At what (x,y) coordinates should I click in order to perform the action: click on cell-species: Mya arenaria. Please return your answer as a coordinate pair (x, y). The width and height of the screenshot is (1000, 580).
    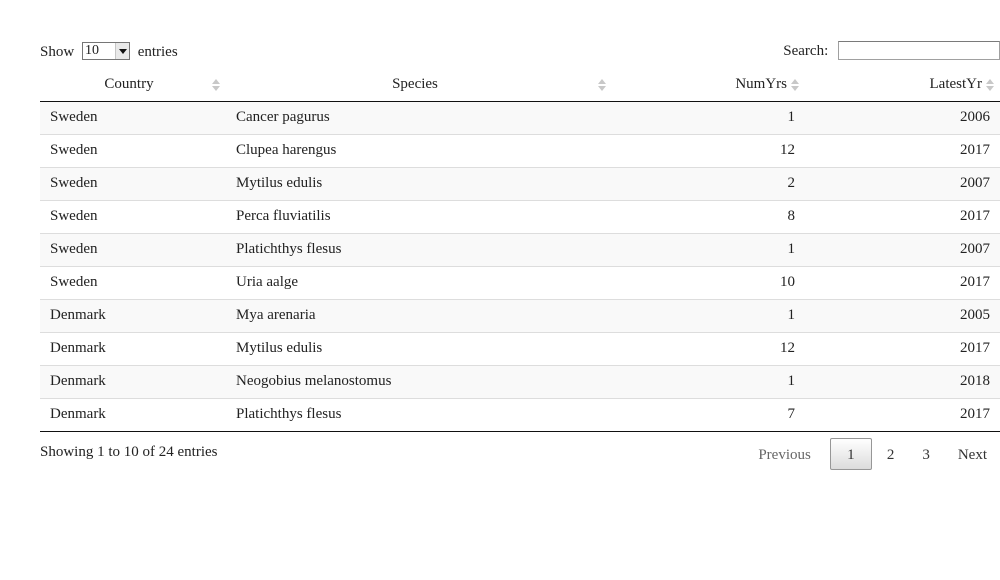
    Looking at the image, I should click on (419, 315).